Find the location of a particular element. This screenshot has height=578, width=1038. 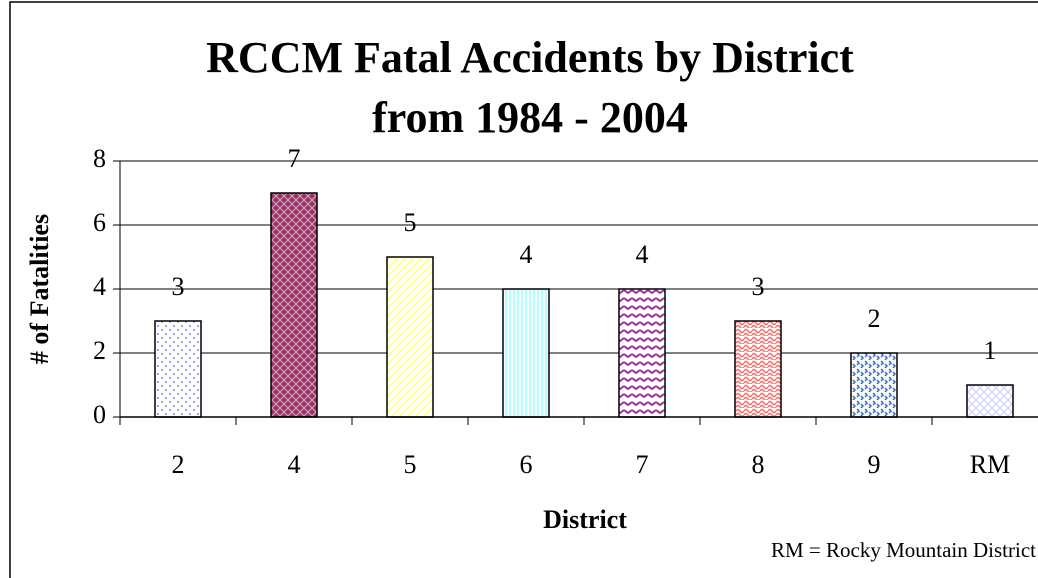

y-tick-label: 2 is located at coordinates (99, 350).